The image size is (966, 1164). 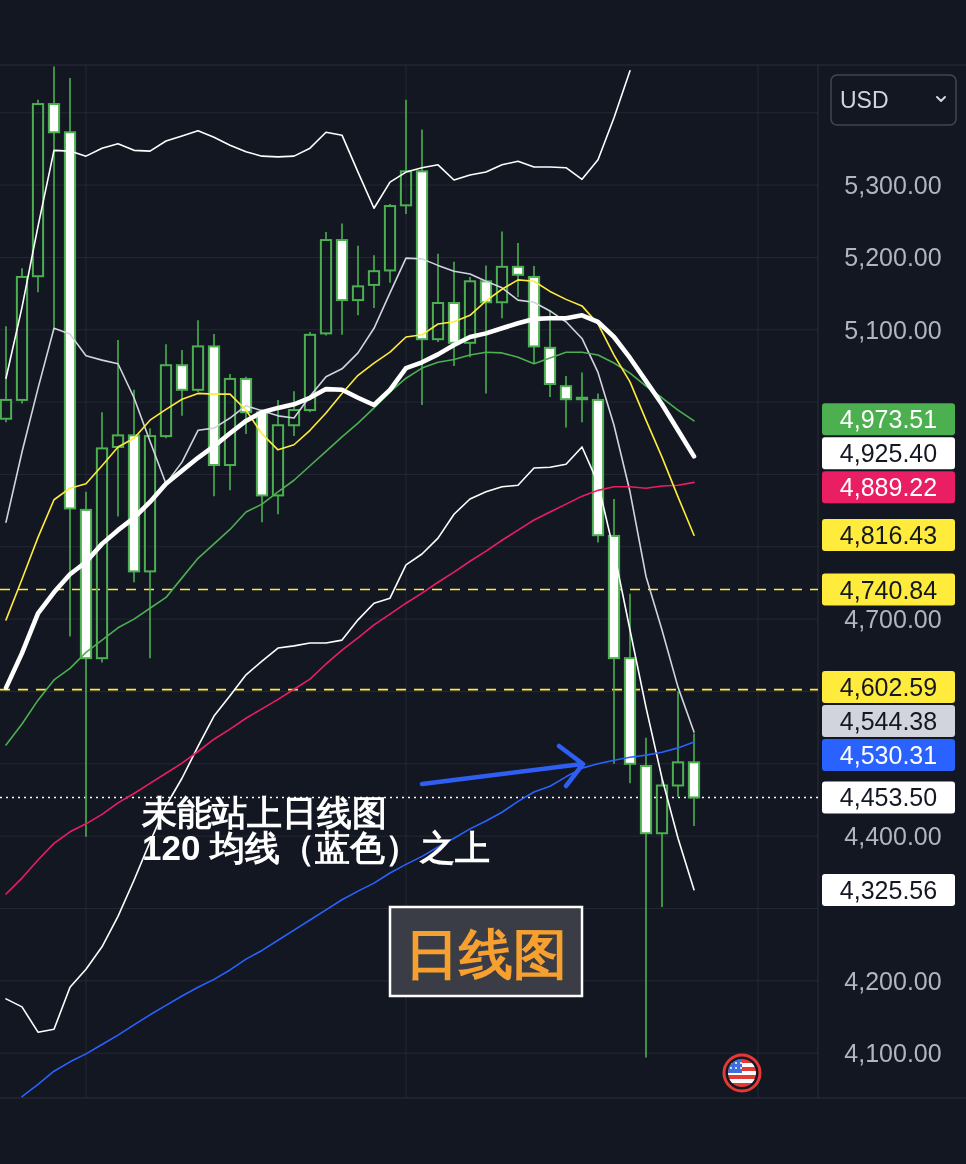 I want to click on price-tag: 4,602.59, so click(x=888, y=687).